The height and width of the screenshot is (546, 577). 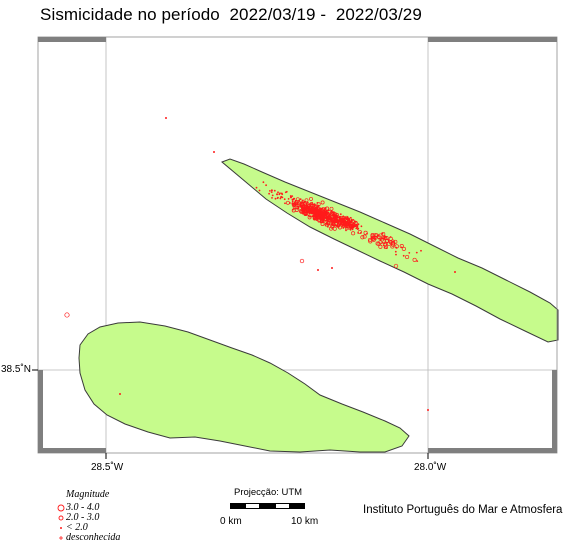 What do you see at coordinates (231, 521) in the screenshot?
I see `scale-label-start: 0 km` at bounding box center [231, 521].